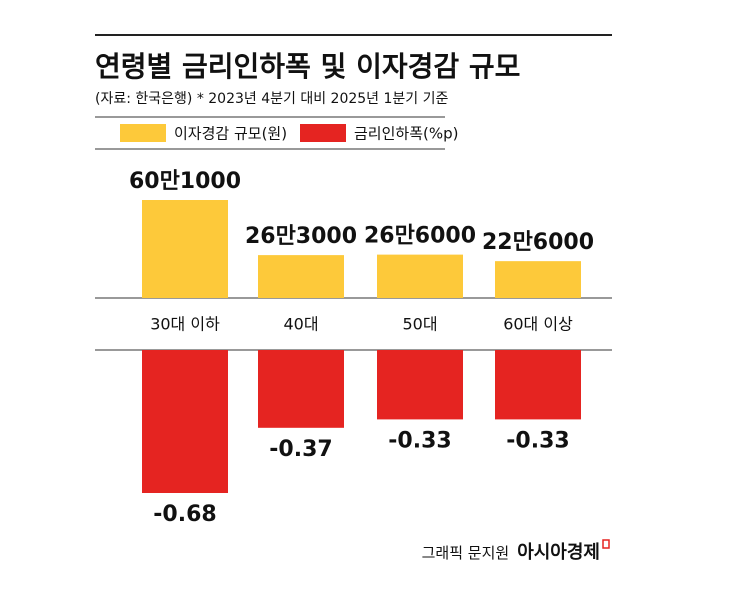 The height and width of the screenshot is (593, 745). Describe the element at coordinates (184, 514) in the screenshot. I see `data-label: -0.68` at that location.